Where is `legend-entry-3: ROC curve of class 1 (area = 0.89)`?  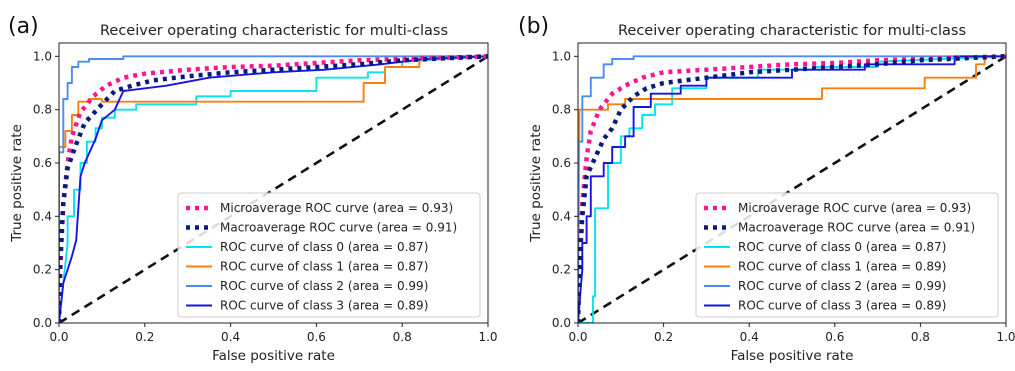
legend-entry-3: ROC curve of class 1 (area = 0.89) is located at coordinates (842, 267).